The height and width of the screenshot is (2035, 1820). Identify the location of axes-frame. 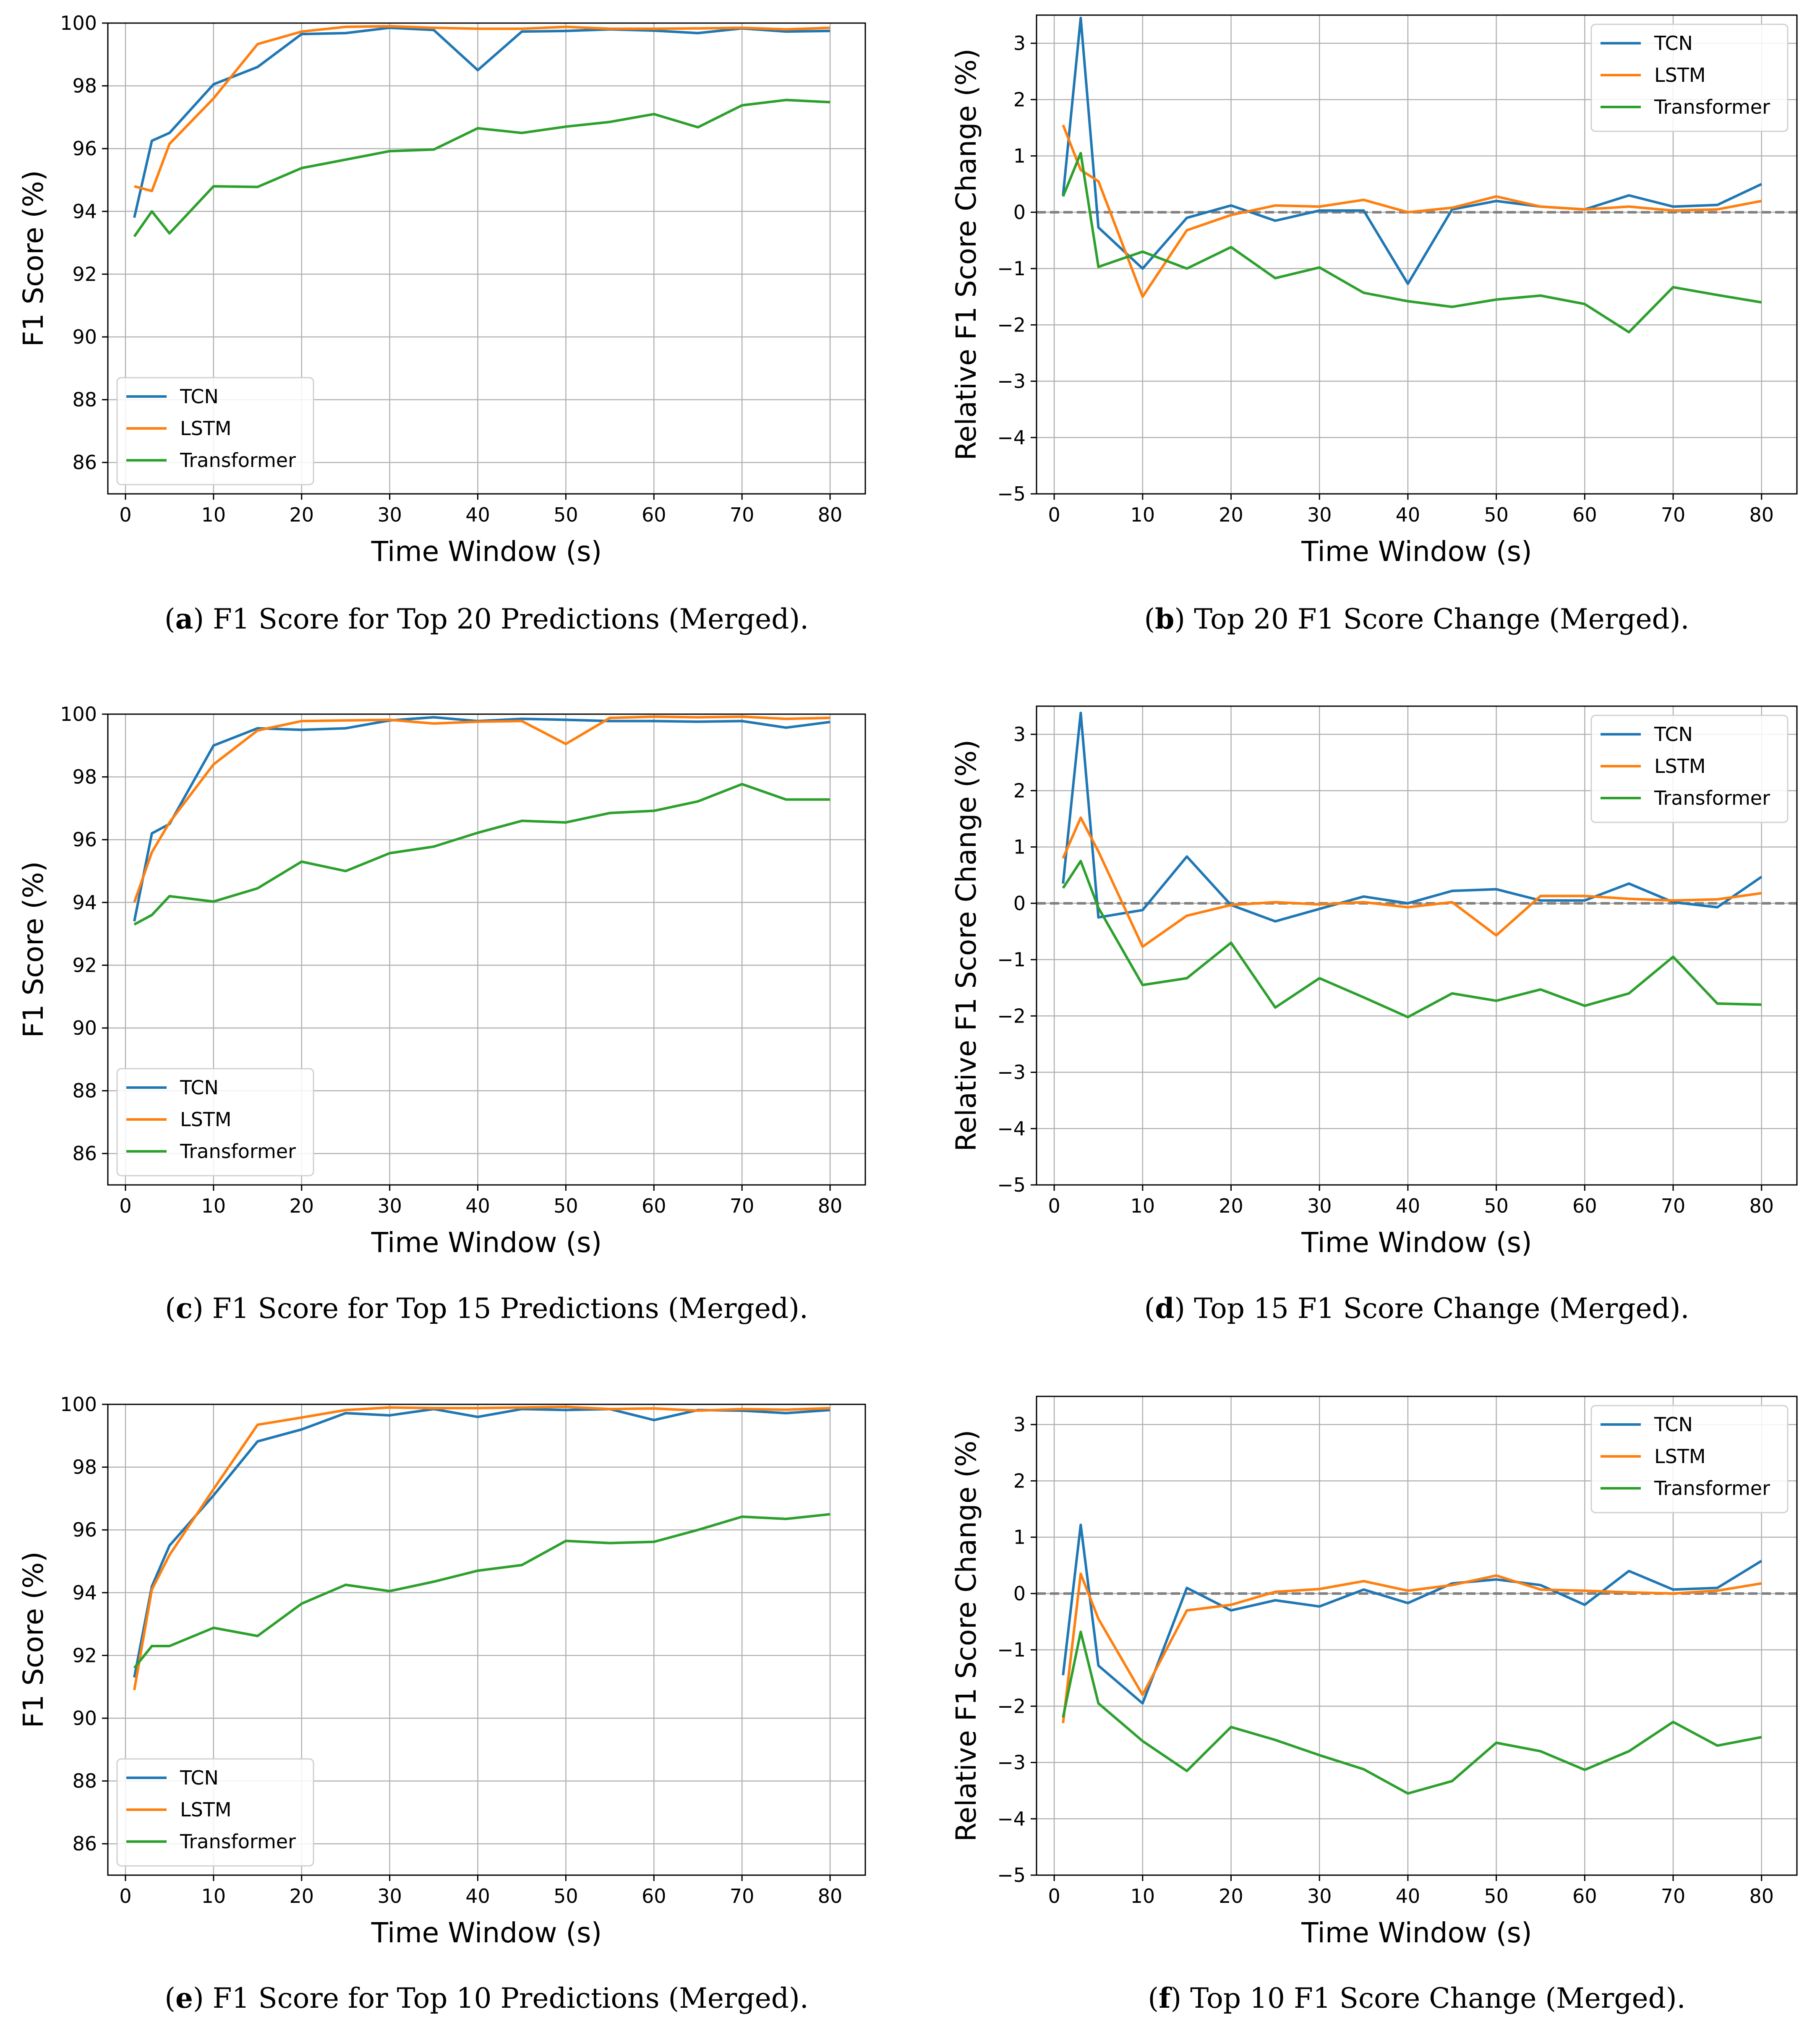
(486, 949).